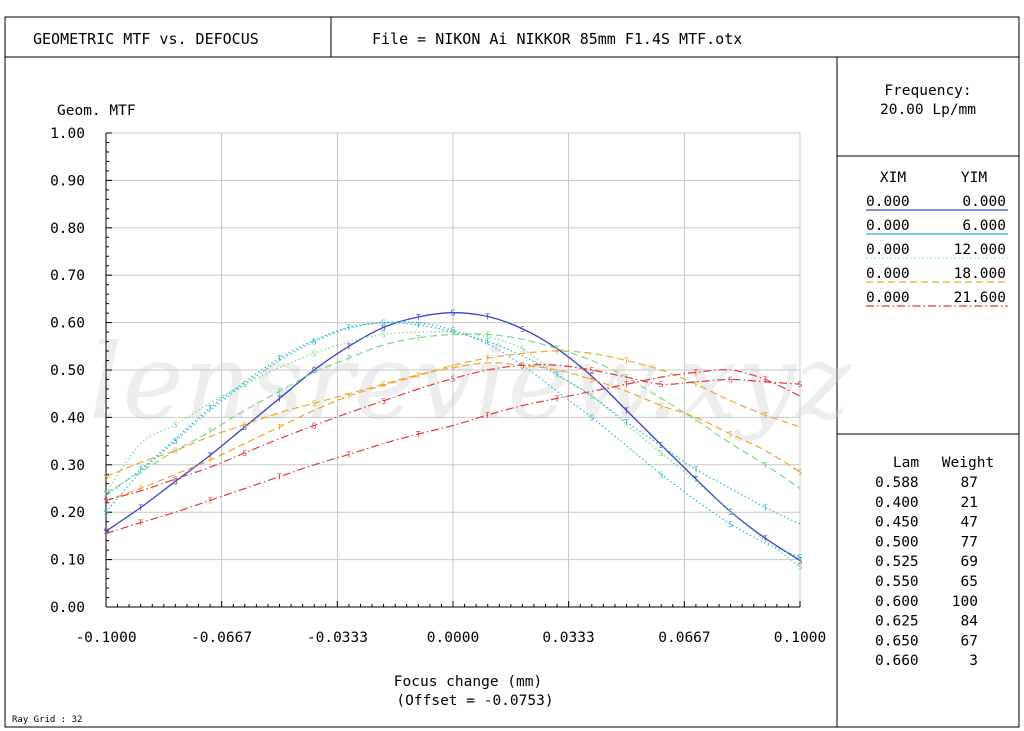 This screenshot has width=1024, height=731. Describe the element at coordinates (937, 298) in the screenshot. I see `field-row: 0.000 21.600` at that location.